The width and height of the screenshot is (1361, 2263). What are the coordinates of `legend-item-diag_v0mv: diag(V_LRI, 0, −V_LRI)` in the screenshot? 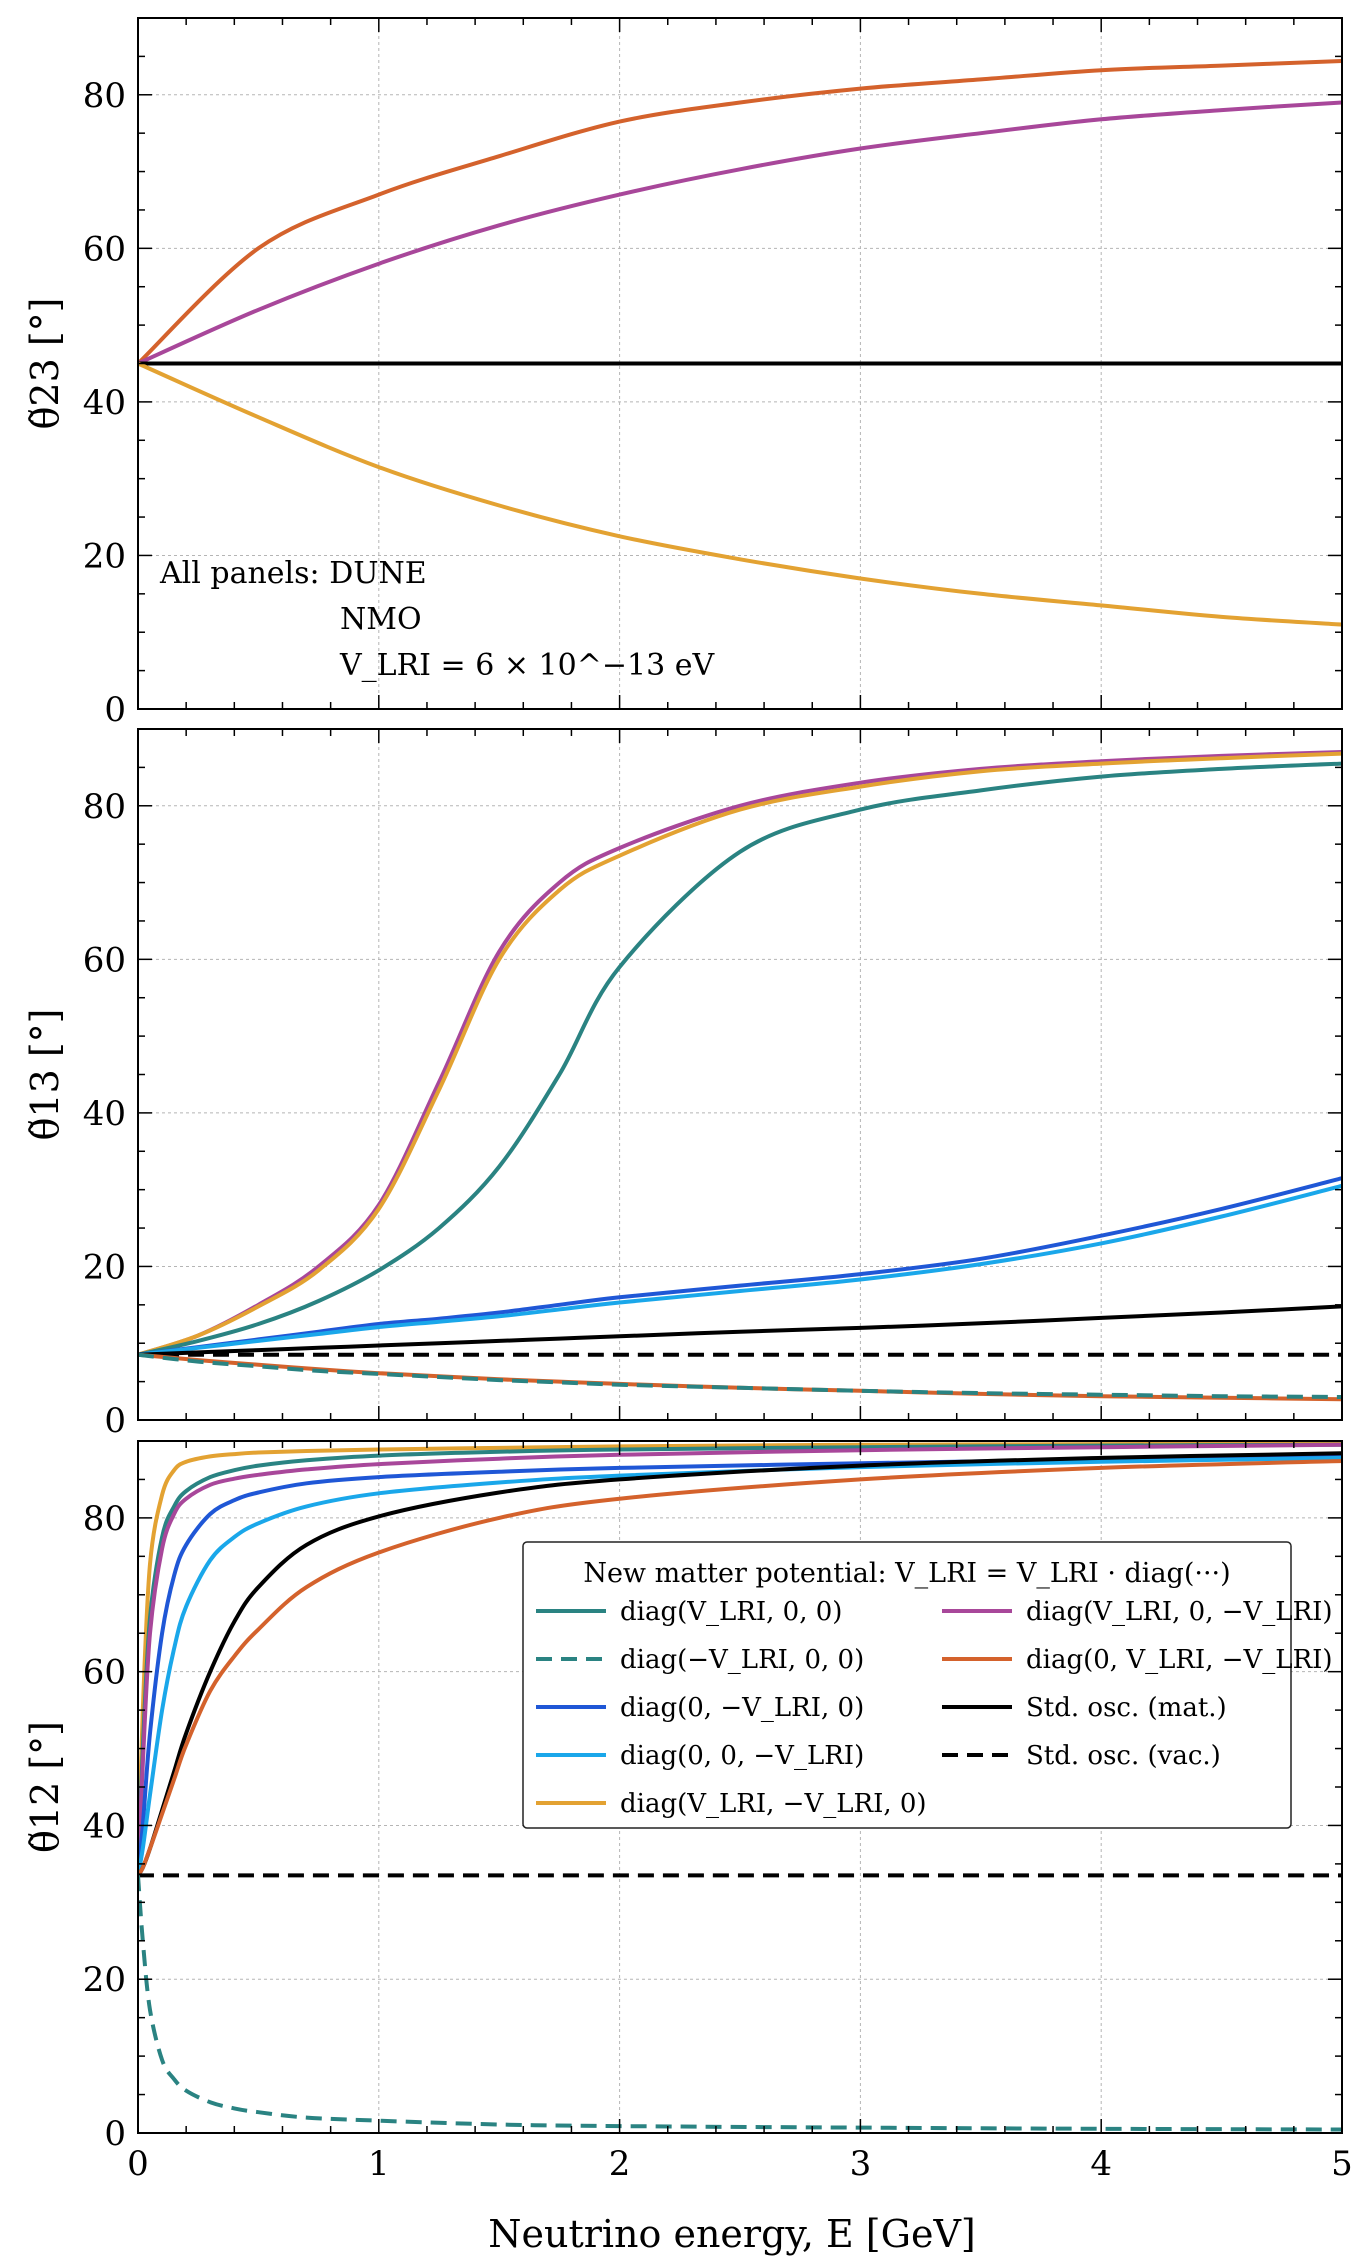 It's located at (1137, 1612).